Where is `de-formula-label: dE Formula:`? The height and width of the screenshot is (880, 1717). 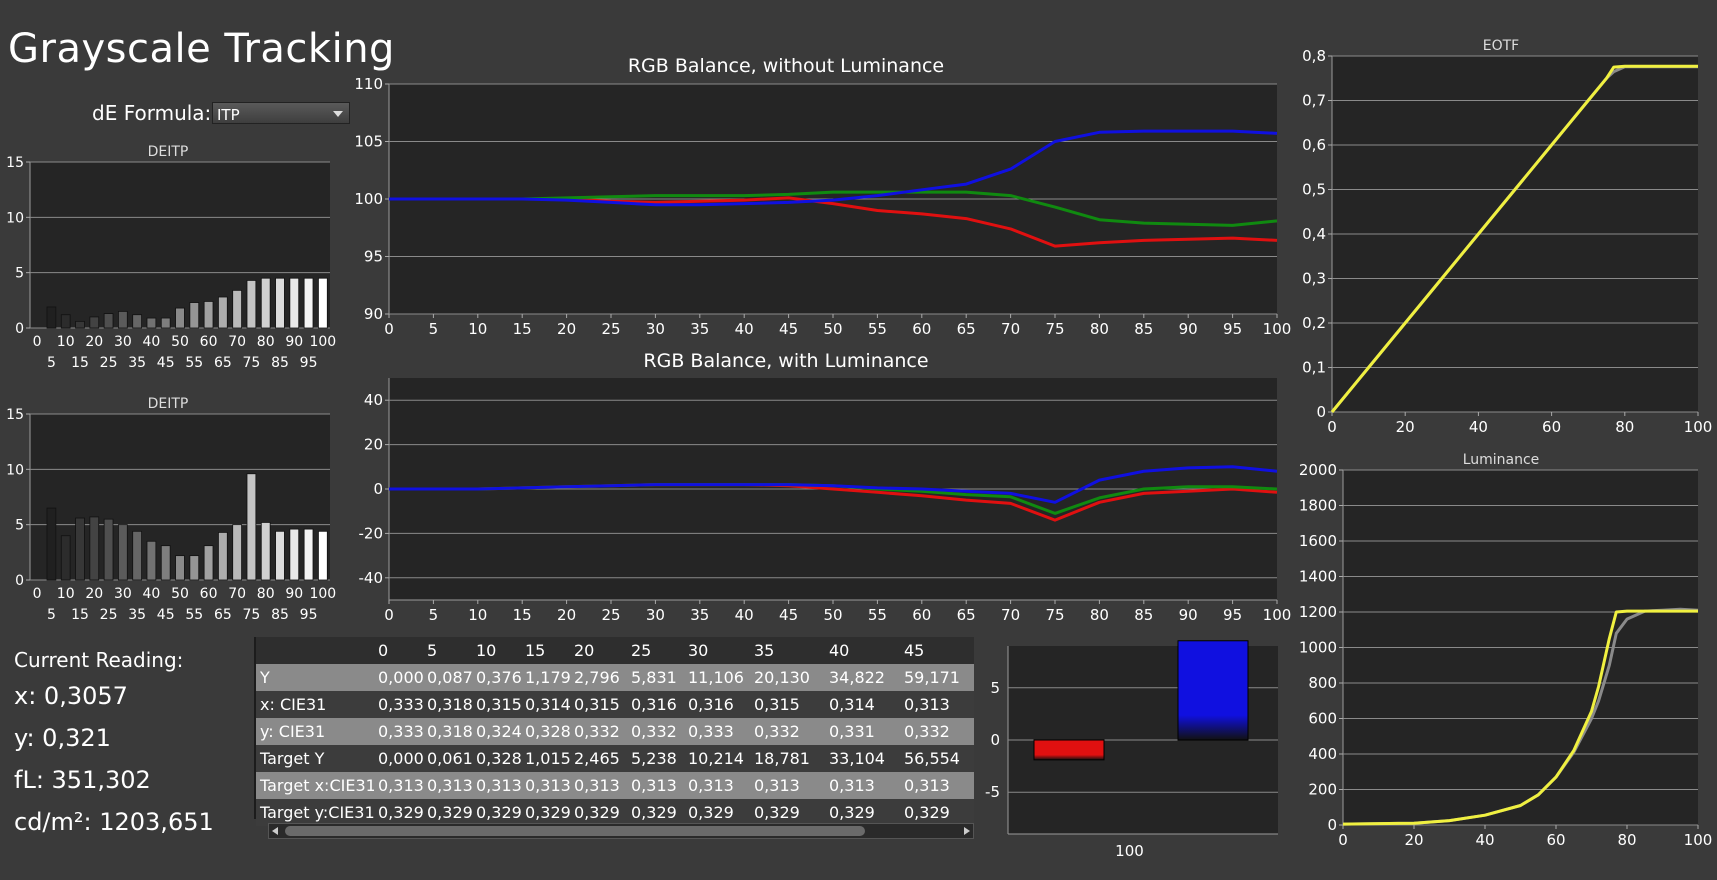
de-formula-label: dE Formula: is located at coordinates (152, 113).